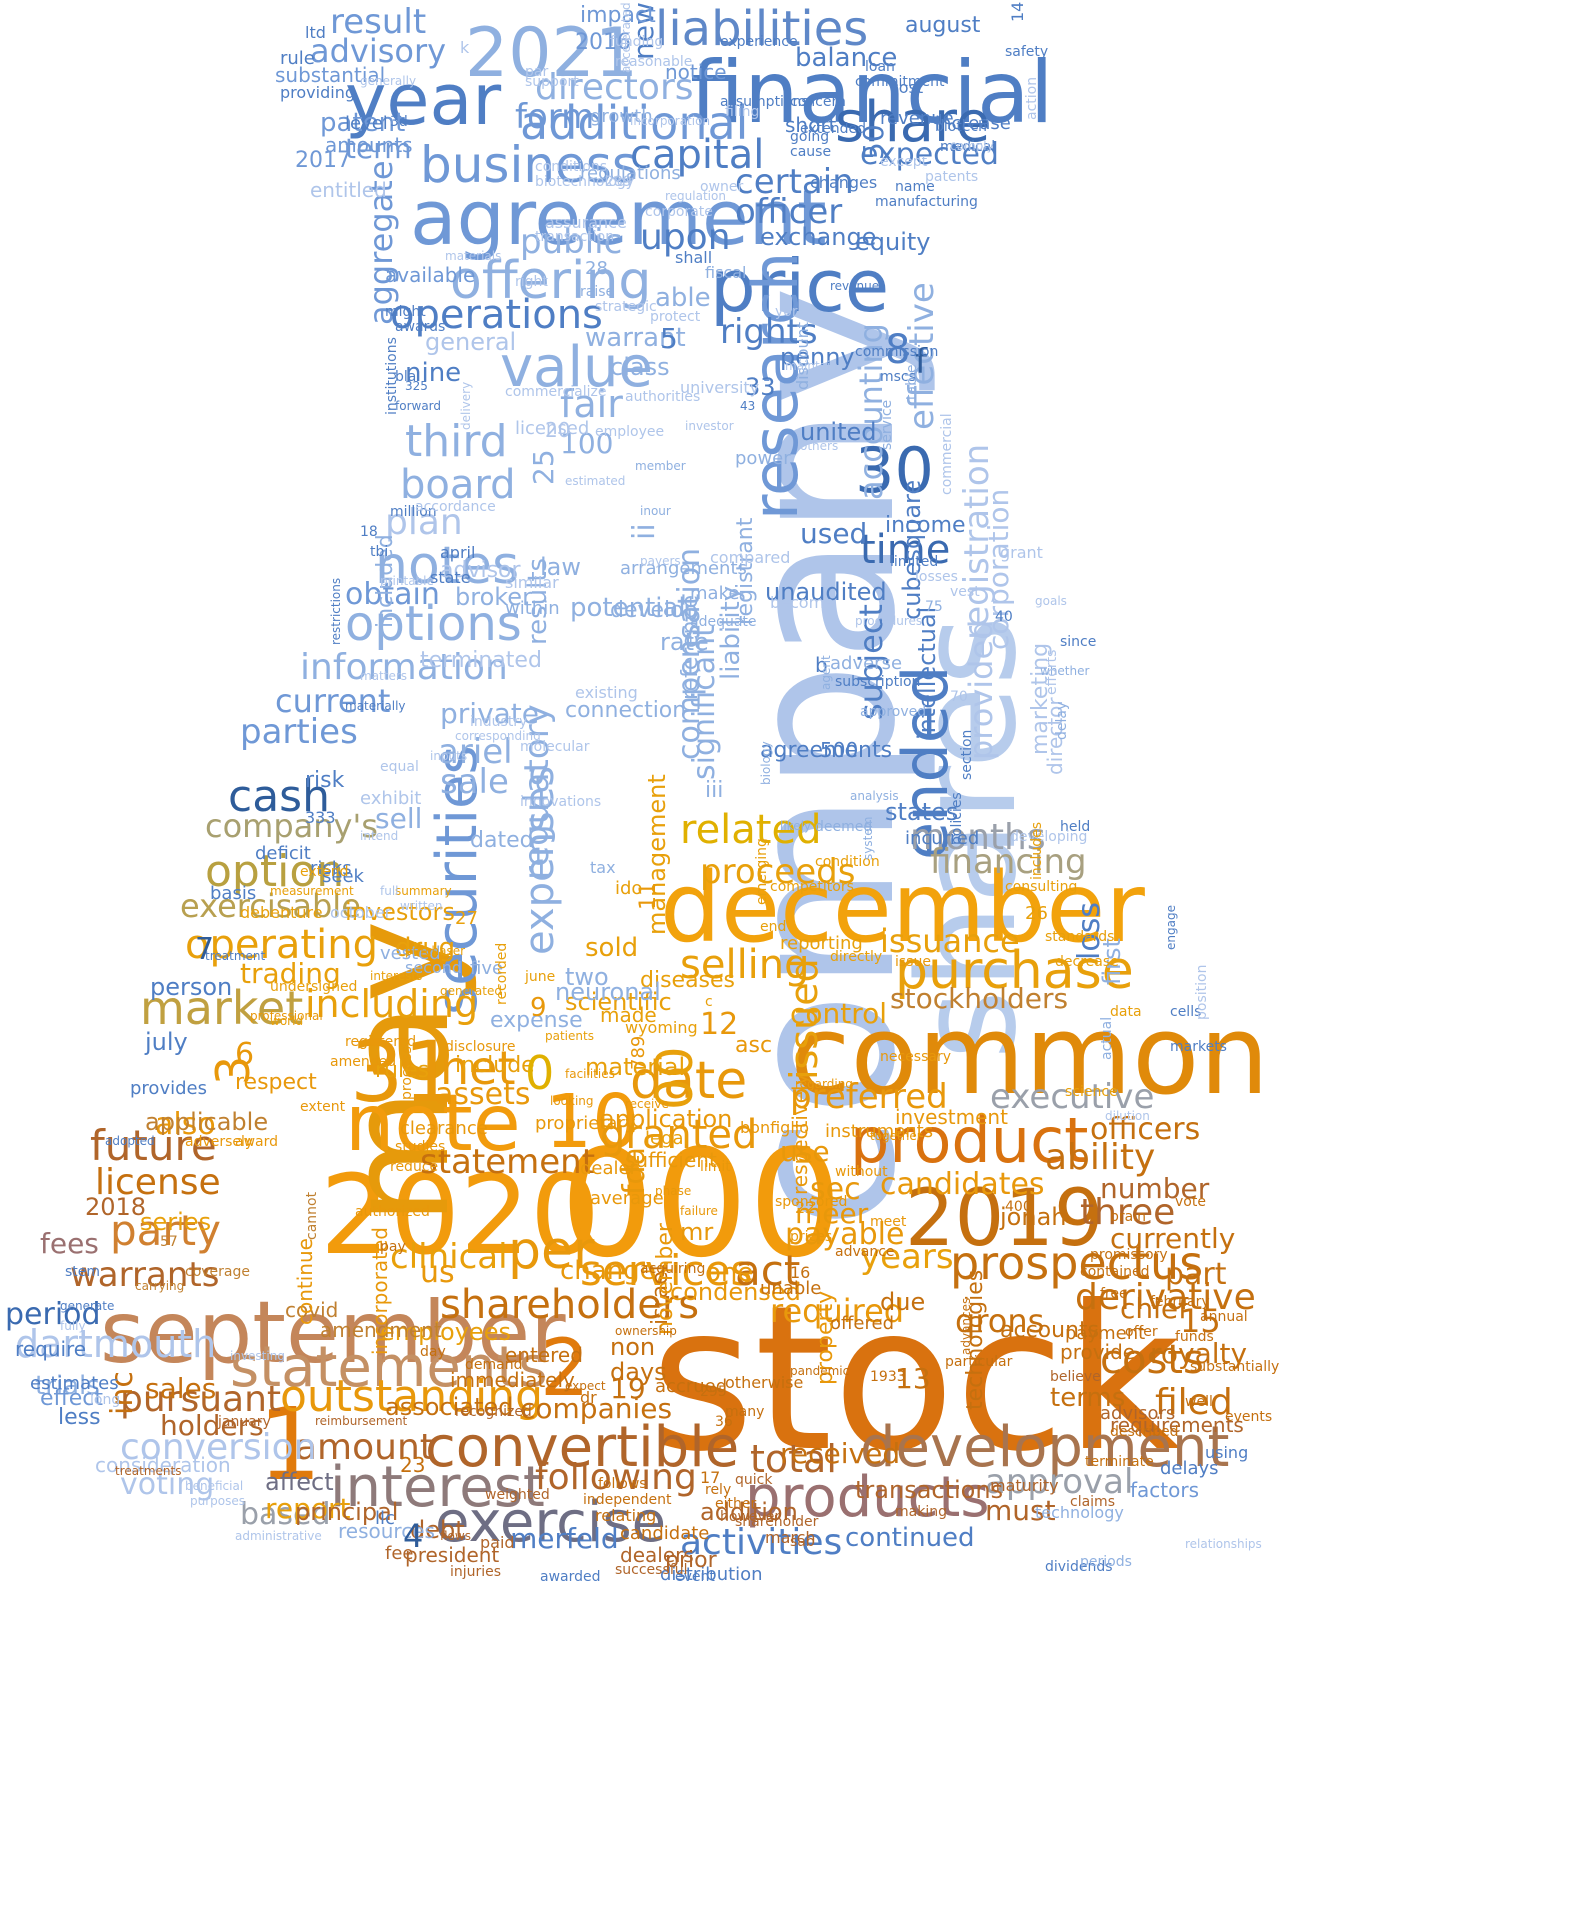 The image size is (1581, 1920). I want to click on cloud-word: 30, so click(894, 470).